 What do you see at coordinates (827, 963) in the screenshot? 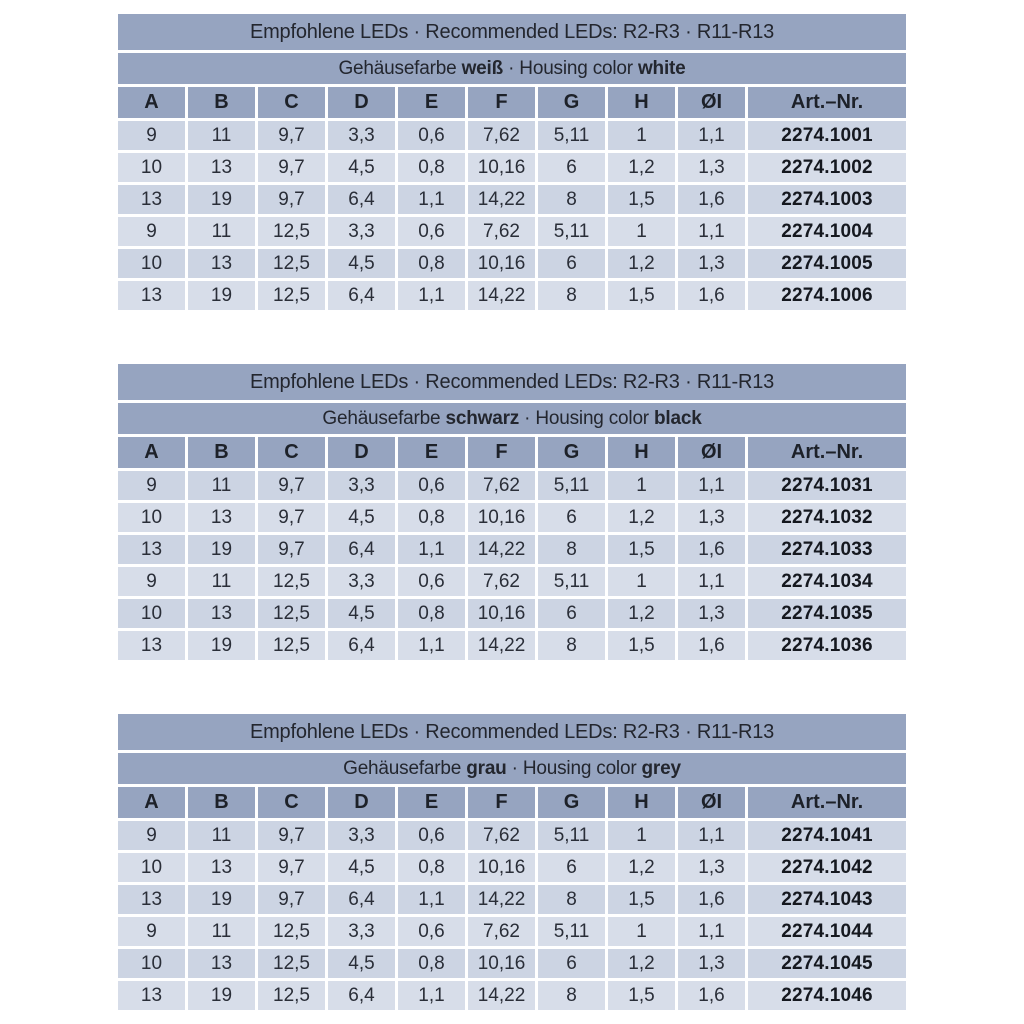
I see `art-nr-cell: 2274.1045` at bounding box center [827, 963].